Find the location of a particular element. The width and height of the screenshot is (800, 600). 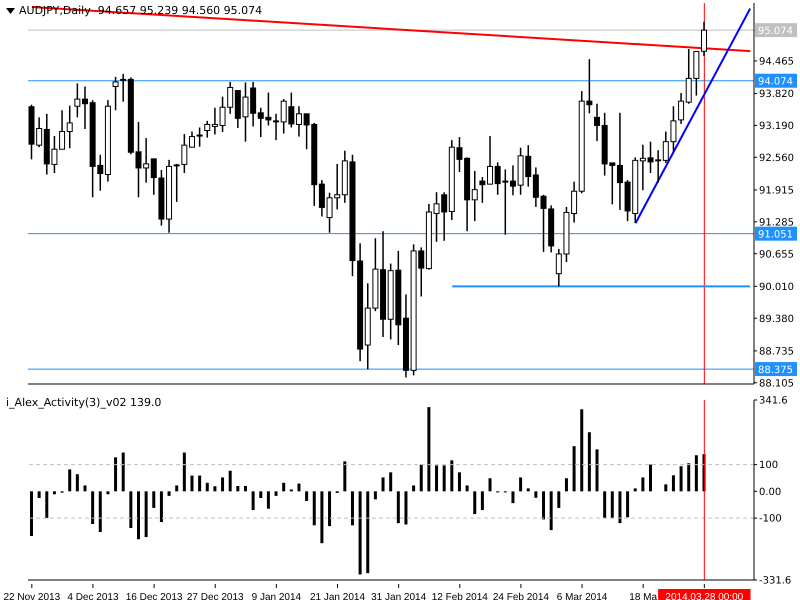

ref-line-label: 94.074 is located at coordinates (775, 82).